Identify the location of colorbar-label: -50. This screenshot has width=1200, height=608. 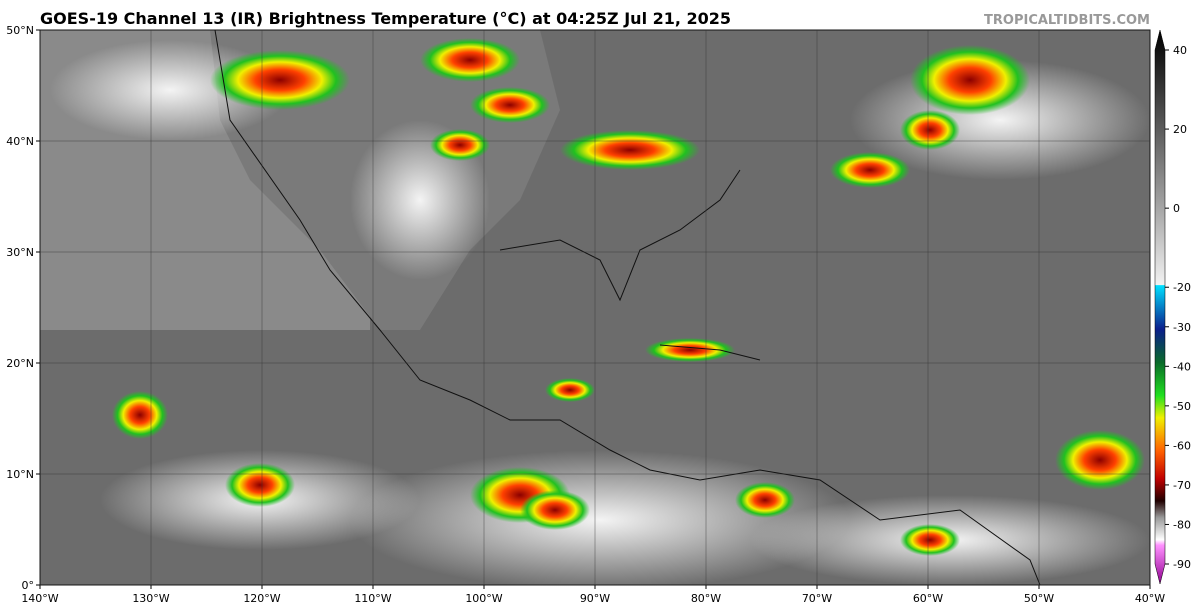
(1182, 406).